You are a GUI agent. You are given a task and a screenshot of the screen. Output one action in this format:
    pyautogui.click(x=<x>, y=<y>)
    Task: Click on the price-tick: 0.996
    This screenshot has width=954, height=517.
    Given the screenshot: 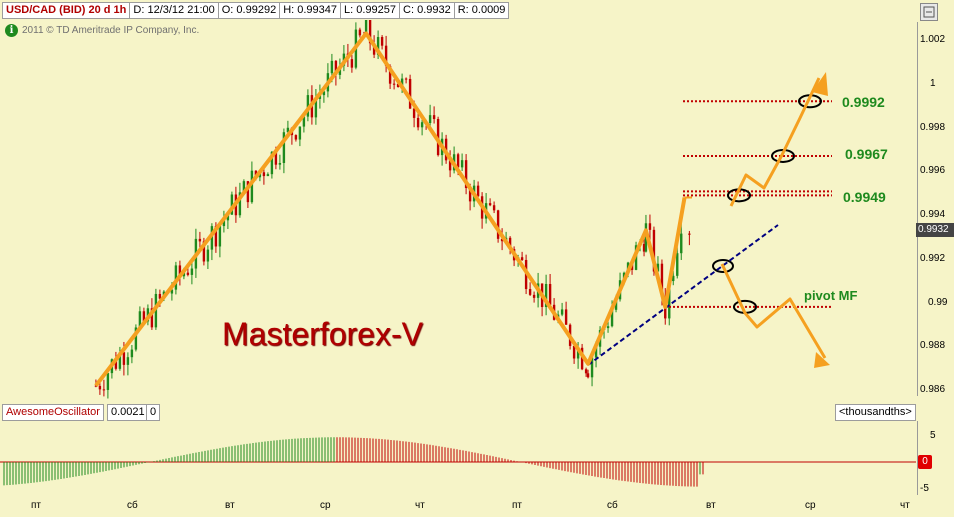 What is the action you would take?
    pyautogui.click(x=933, y=170)
    